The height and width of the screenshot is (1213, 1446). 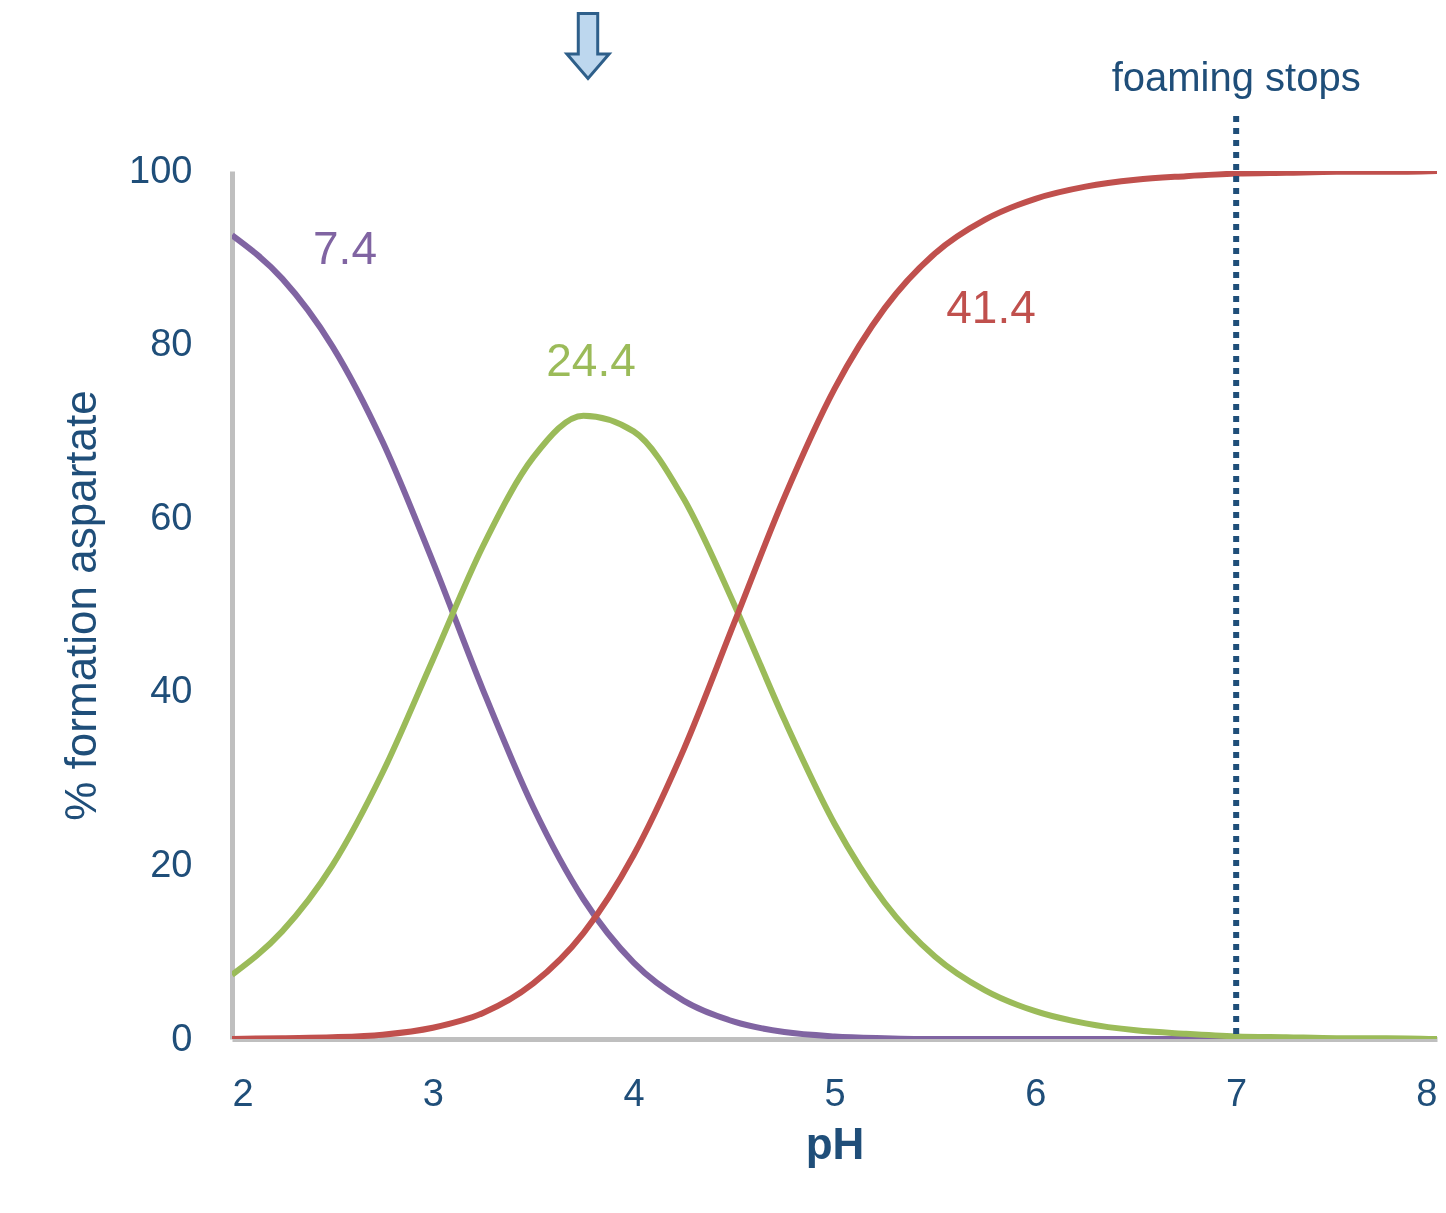 I want to click on y-tick-label: 100, so click(x=161, y=169).